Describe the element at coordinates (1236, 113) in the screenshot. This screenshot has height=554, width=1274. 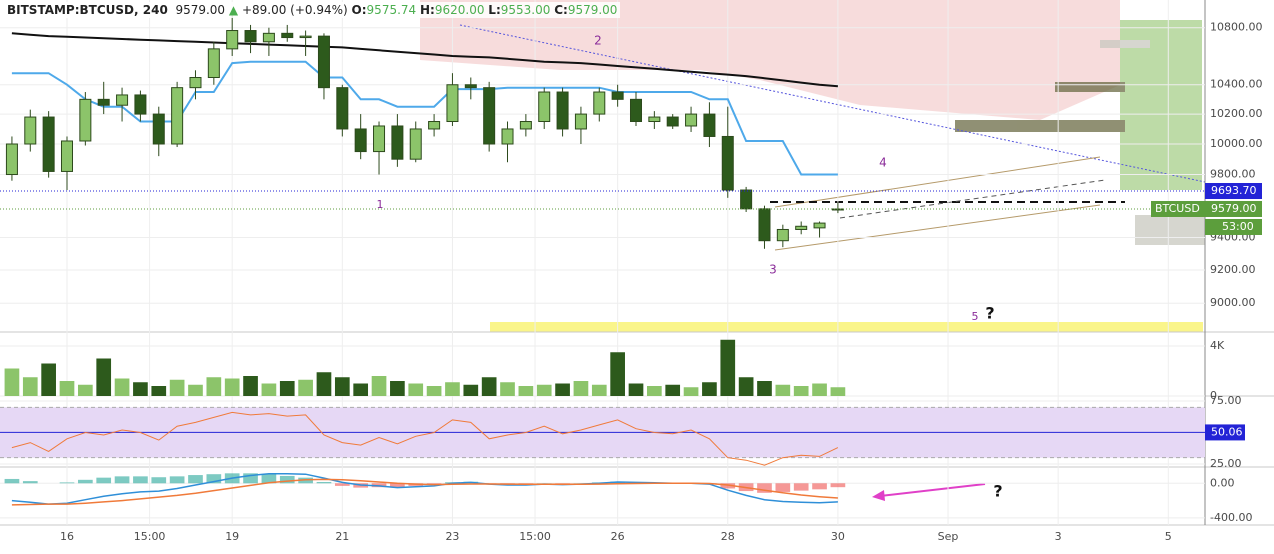
I see `y-tick-label: 10200.00` at that location.